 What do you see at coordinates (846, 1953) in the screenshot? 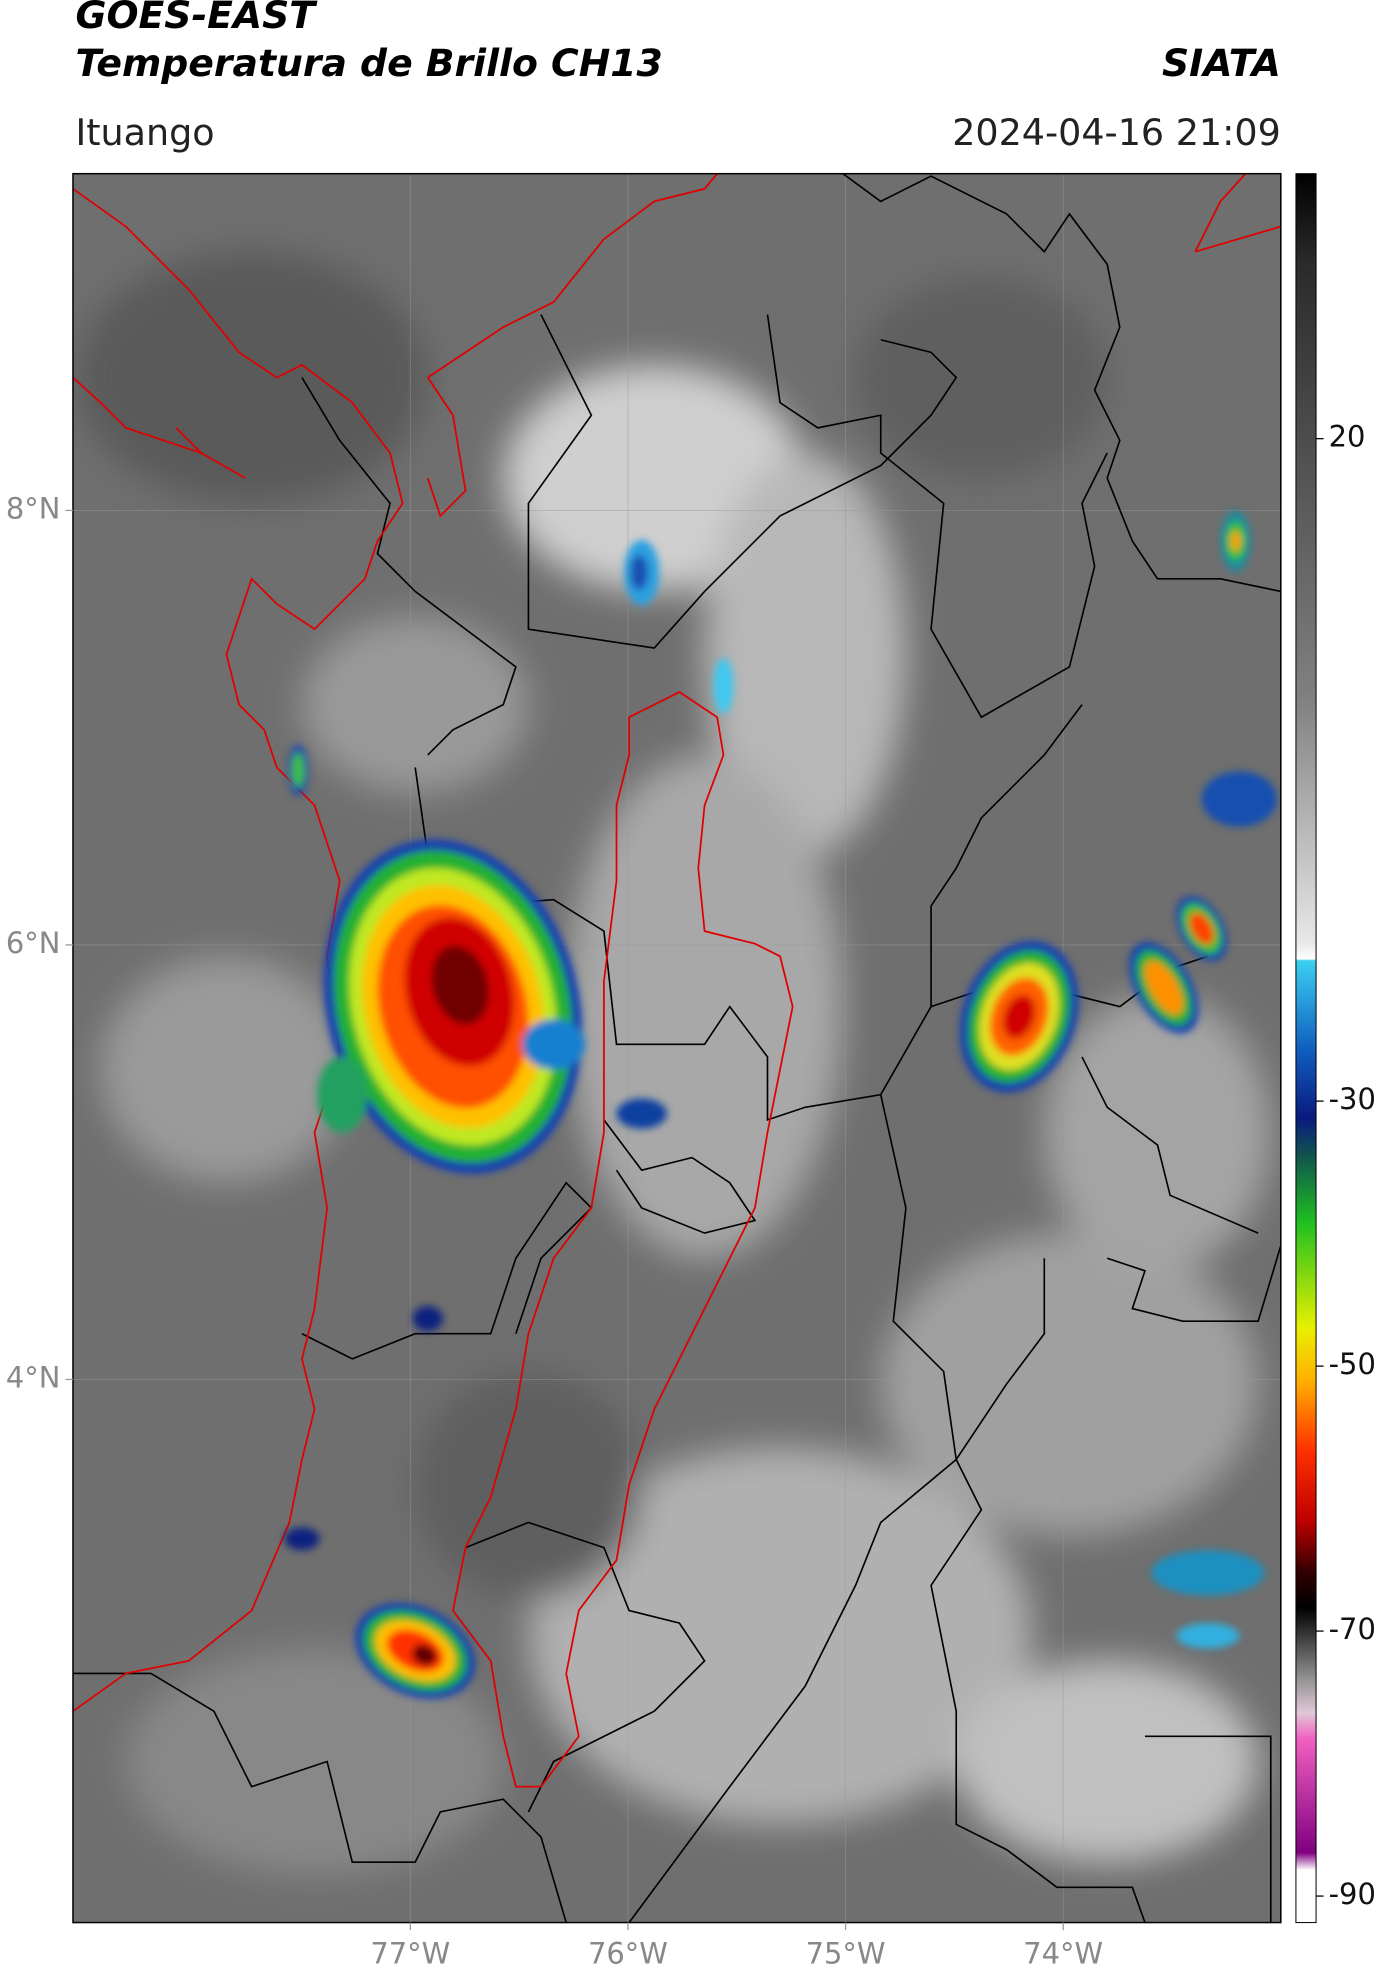
I see `x-tick-label: 75°W` at bounding box center [846, 1953].